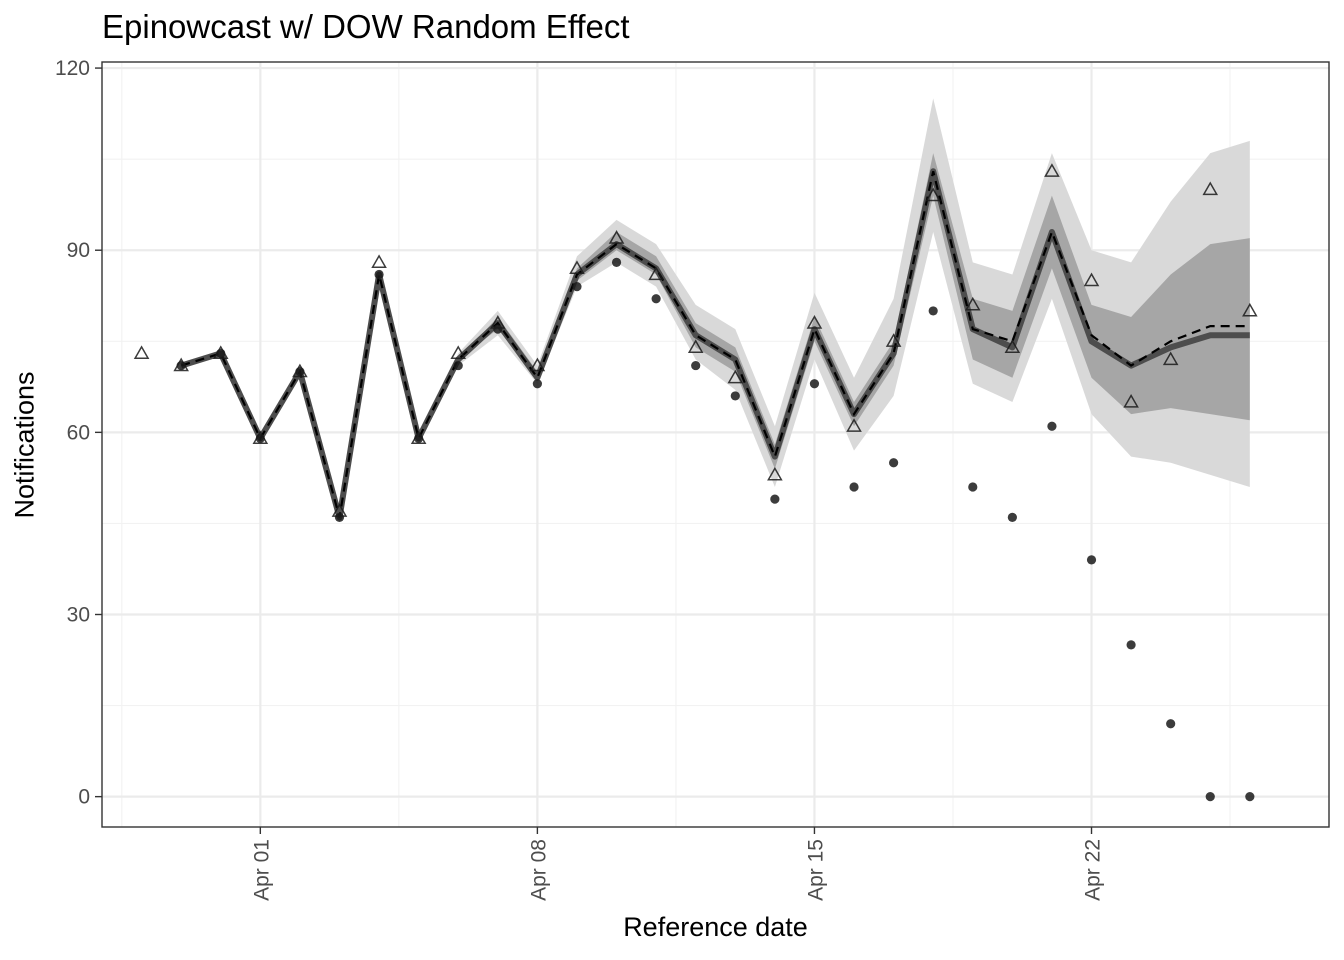 This screenshot has height=960, width=1344. I want to click on y-tick-label: 90, so click(78, 250).